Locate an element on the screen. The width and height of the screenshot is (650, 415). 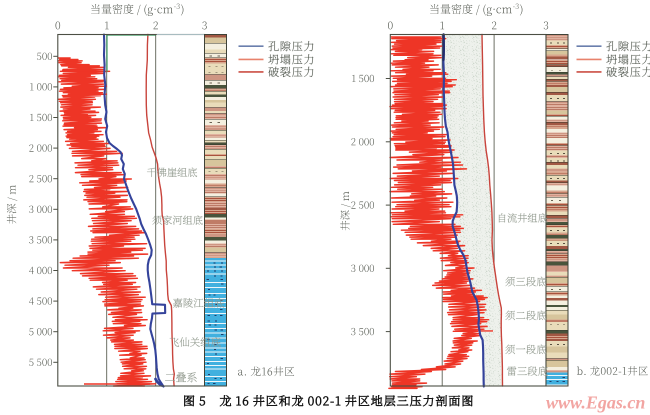
svg-text: www.Egas.cn is located at coordinates (595, 403).